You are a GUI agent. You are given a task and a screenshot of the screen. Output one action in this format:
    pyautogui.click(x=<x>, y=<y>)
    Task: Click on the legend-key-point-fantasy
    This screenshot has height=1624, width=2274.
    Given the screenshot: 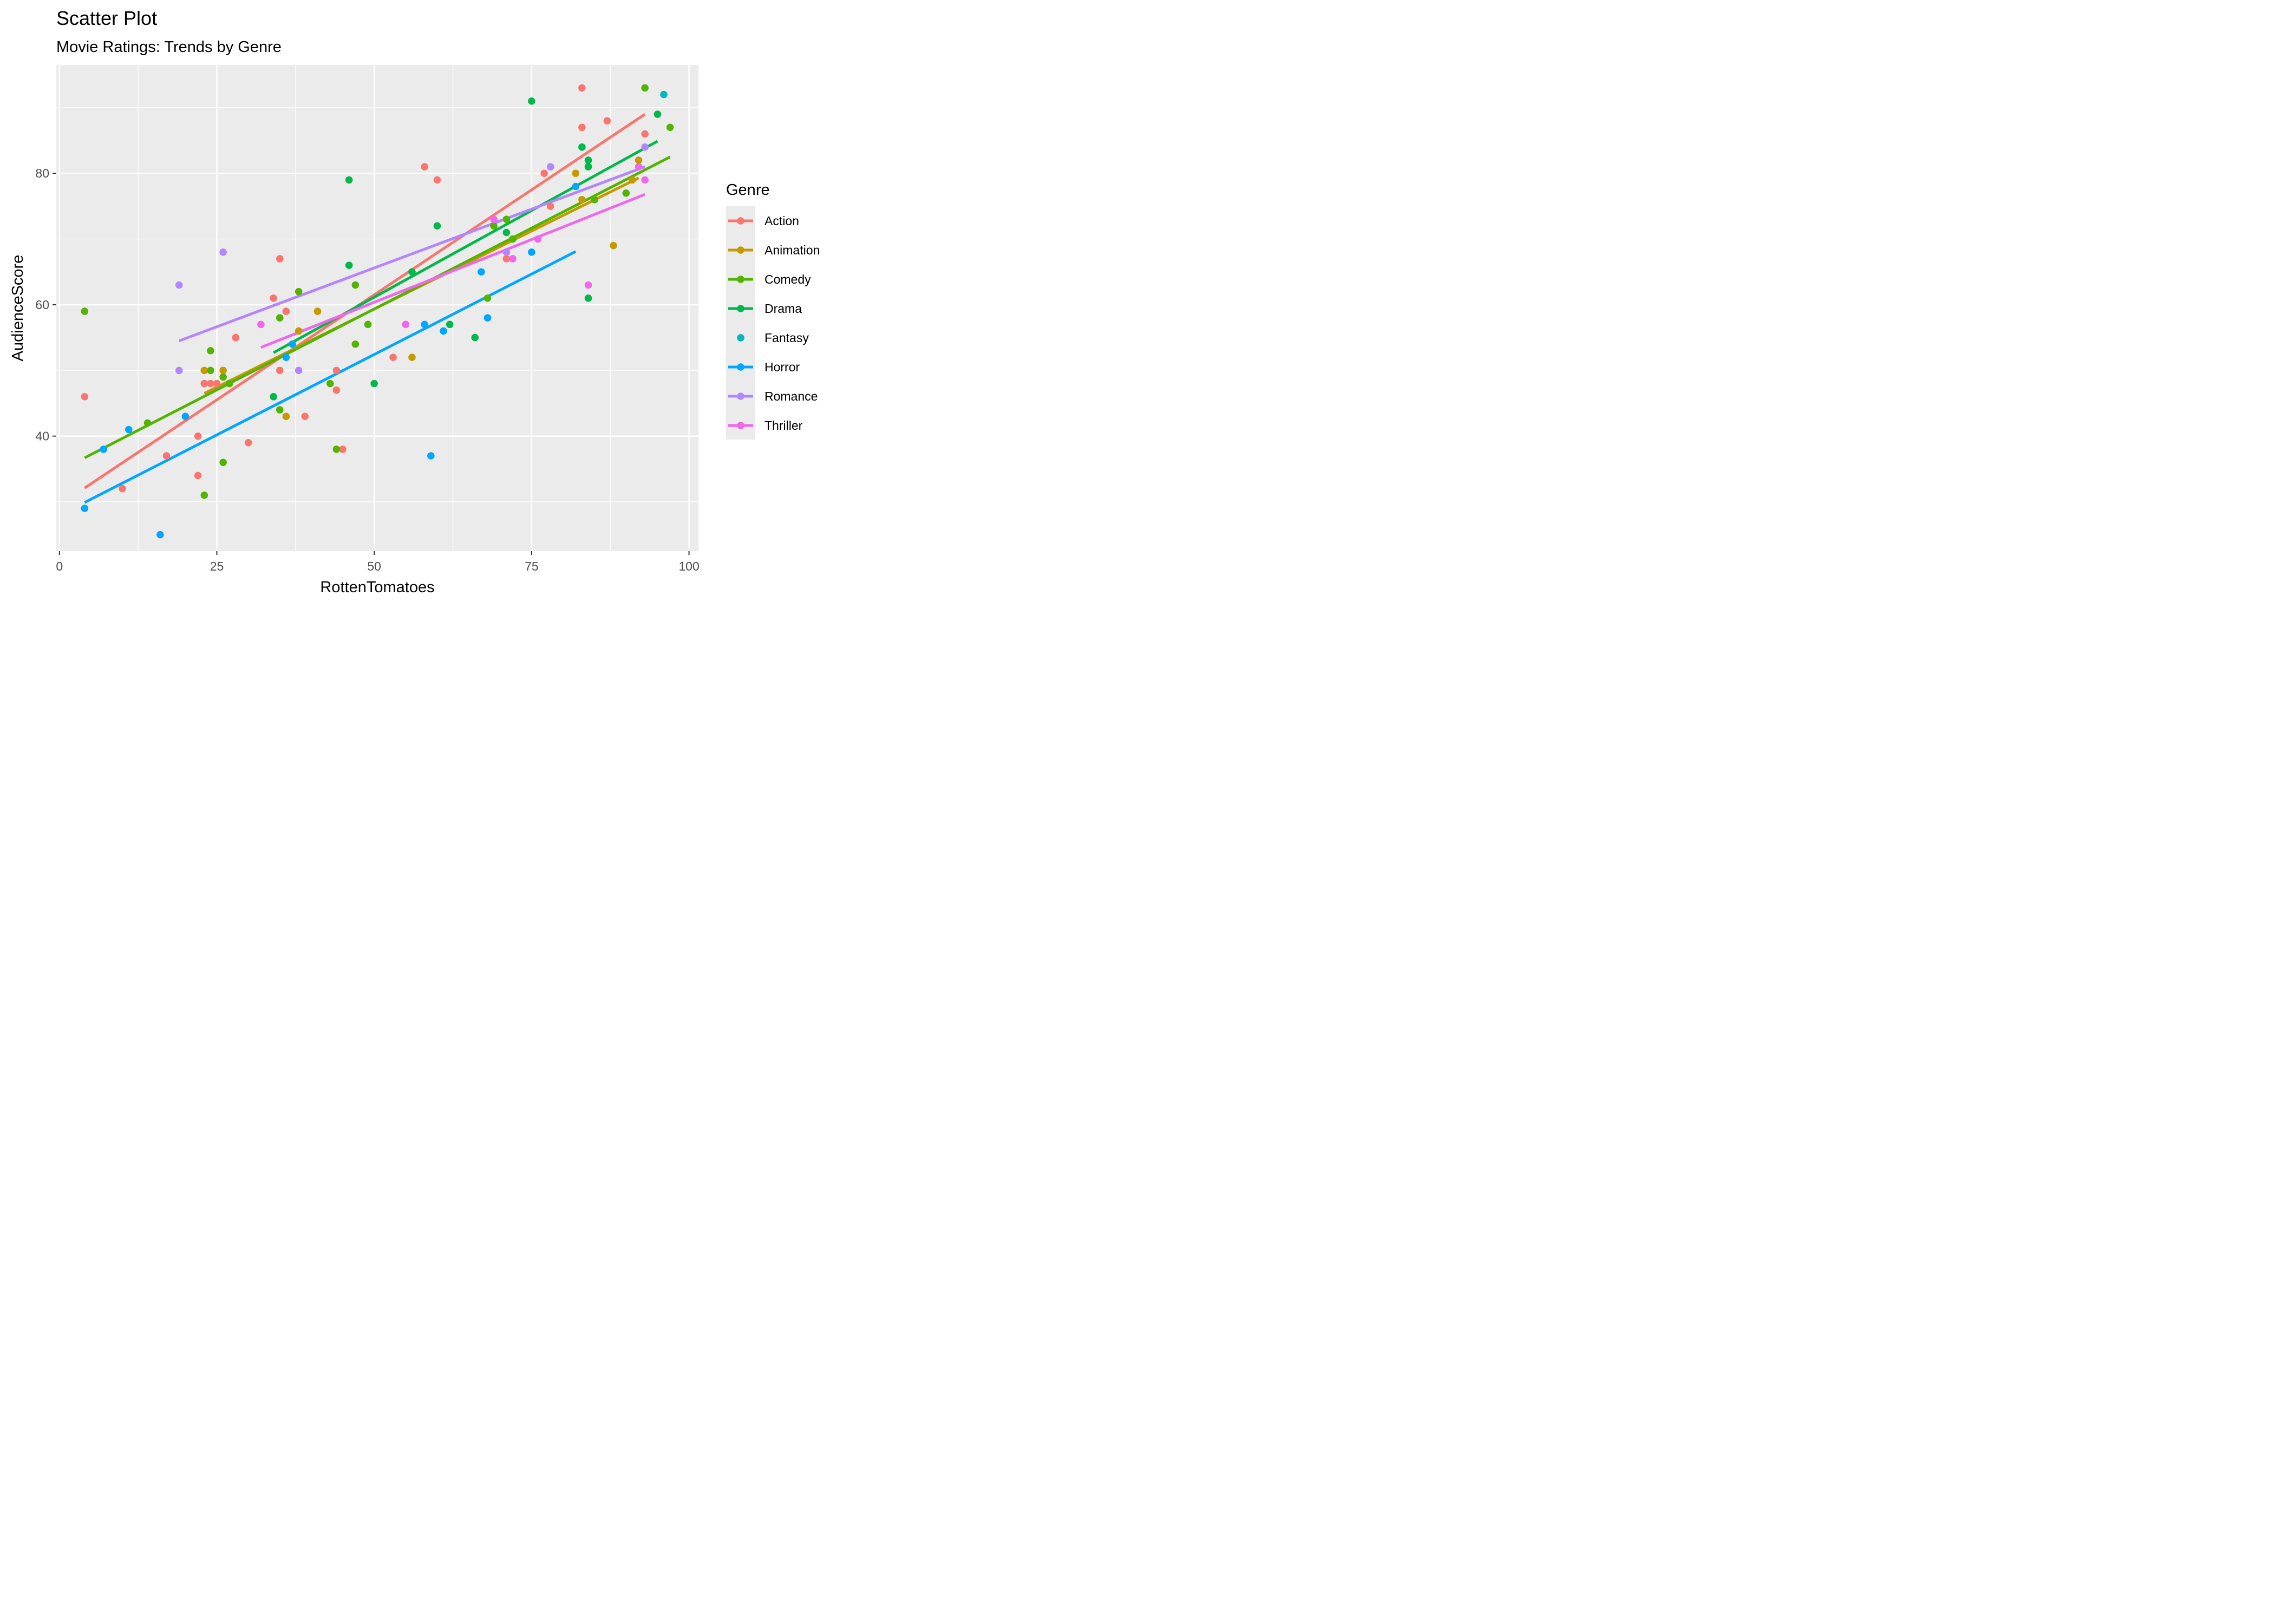 What is the action you would take?
    pyautogui.click(x=741, y=338)
    